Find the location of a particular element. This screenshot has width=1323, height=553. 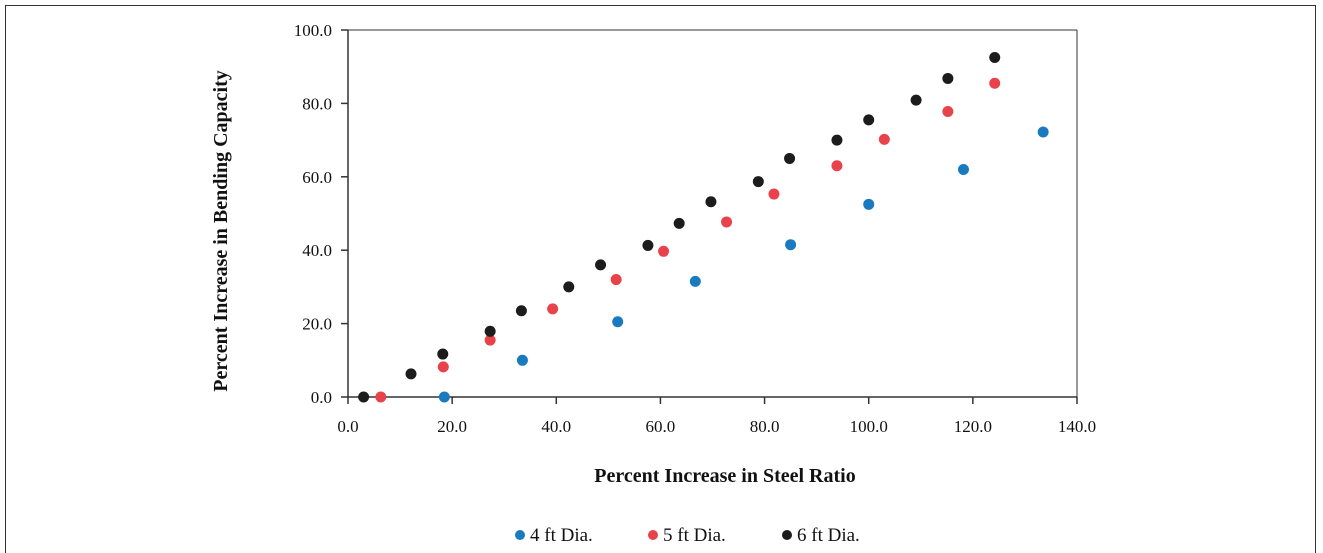

x-tick-label: 80.0 is located at coordinates (765, 426).